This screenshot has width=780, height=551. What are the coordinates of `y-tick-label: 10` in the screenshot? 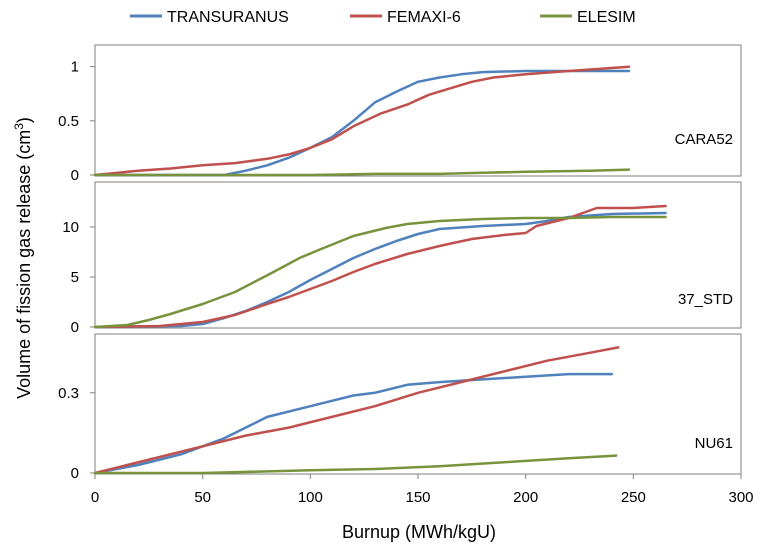 It's located at (70, 227).